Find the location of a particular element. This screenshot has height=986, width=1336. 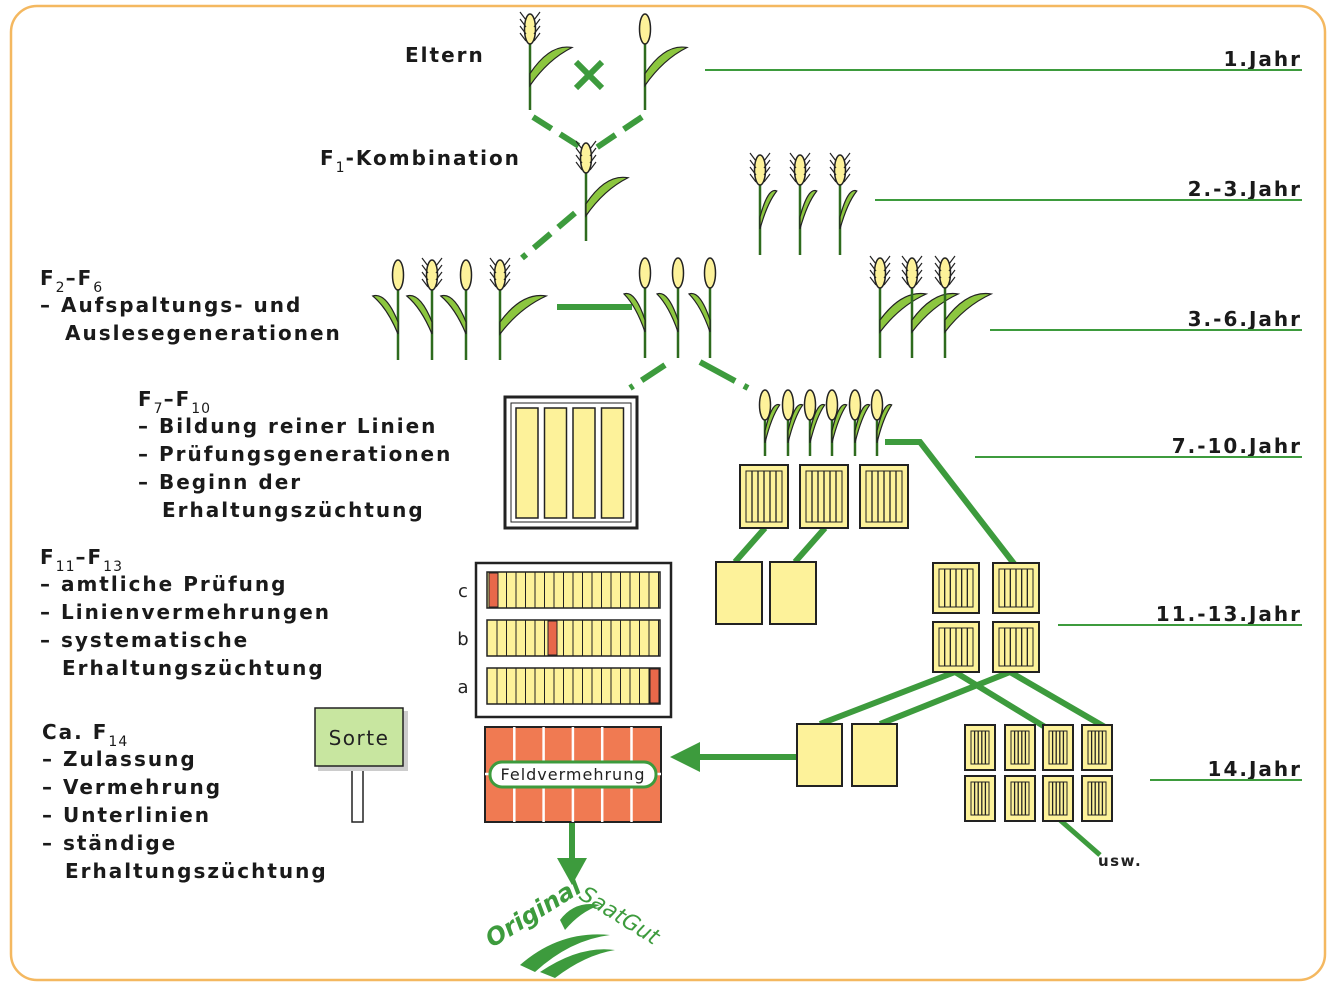

subscript: 10 is located at coordinates (201, 409).